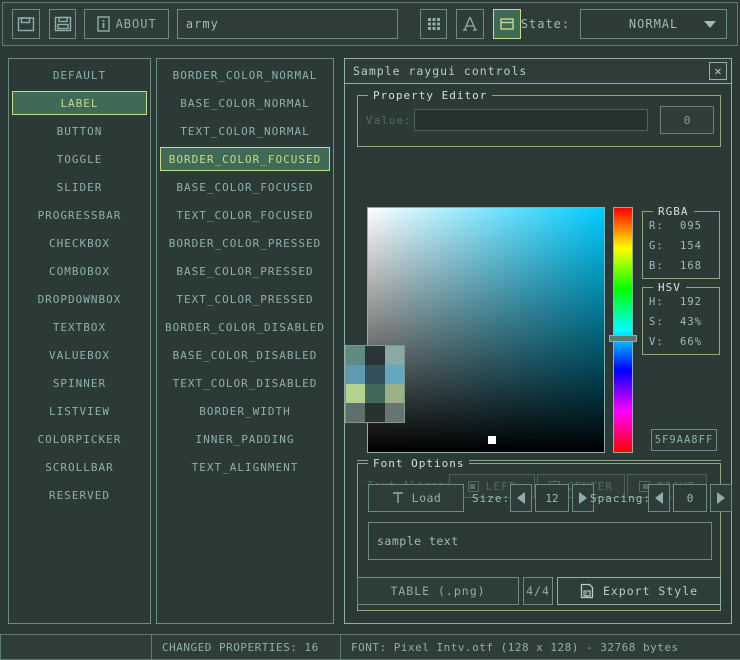 This screenshot has height=660, width=740. What do you see at coordinates (246, 647) in the screenshot?
I see `status-changed-properties: CHANGED PROPERTIES: 16` at bounding box center [246, 647].